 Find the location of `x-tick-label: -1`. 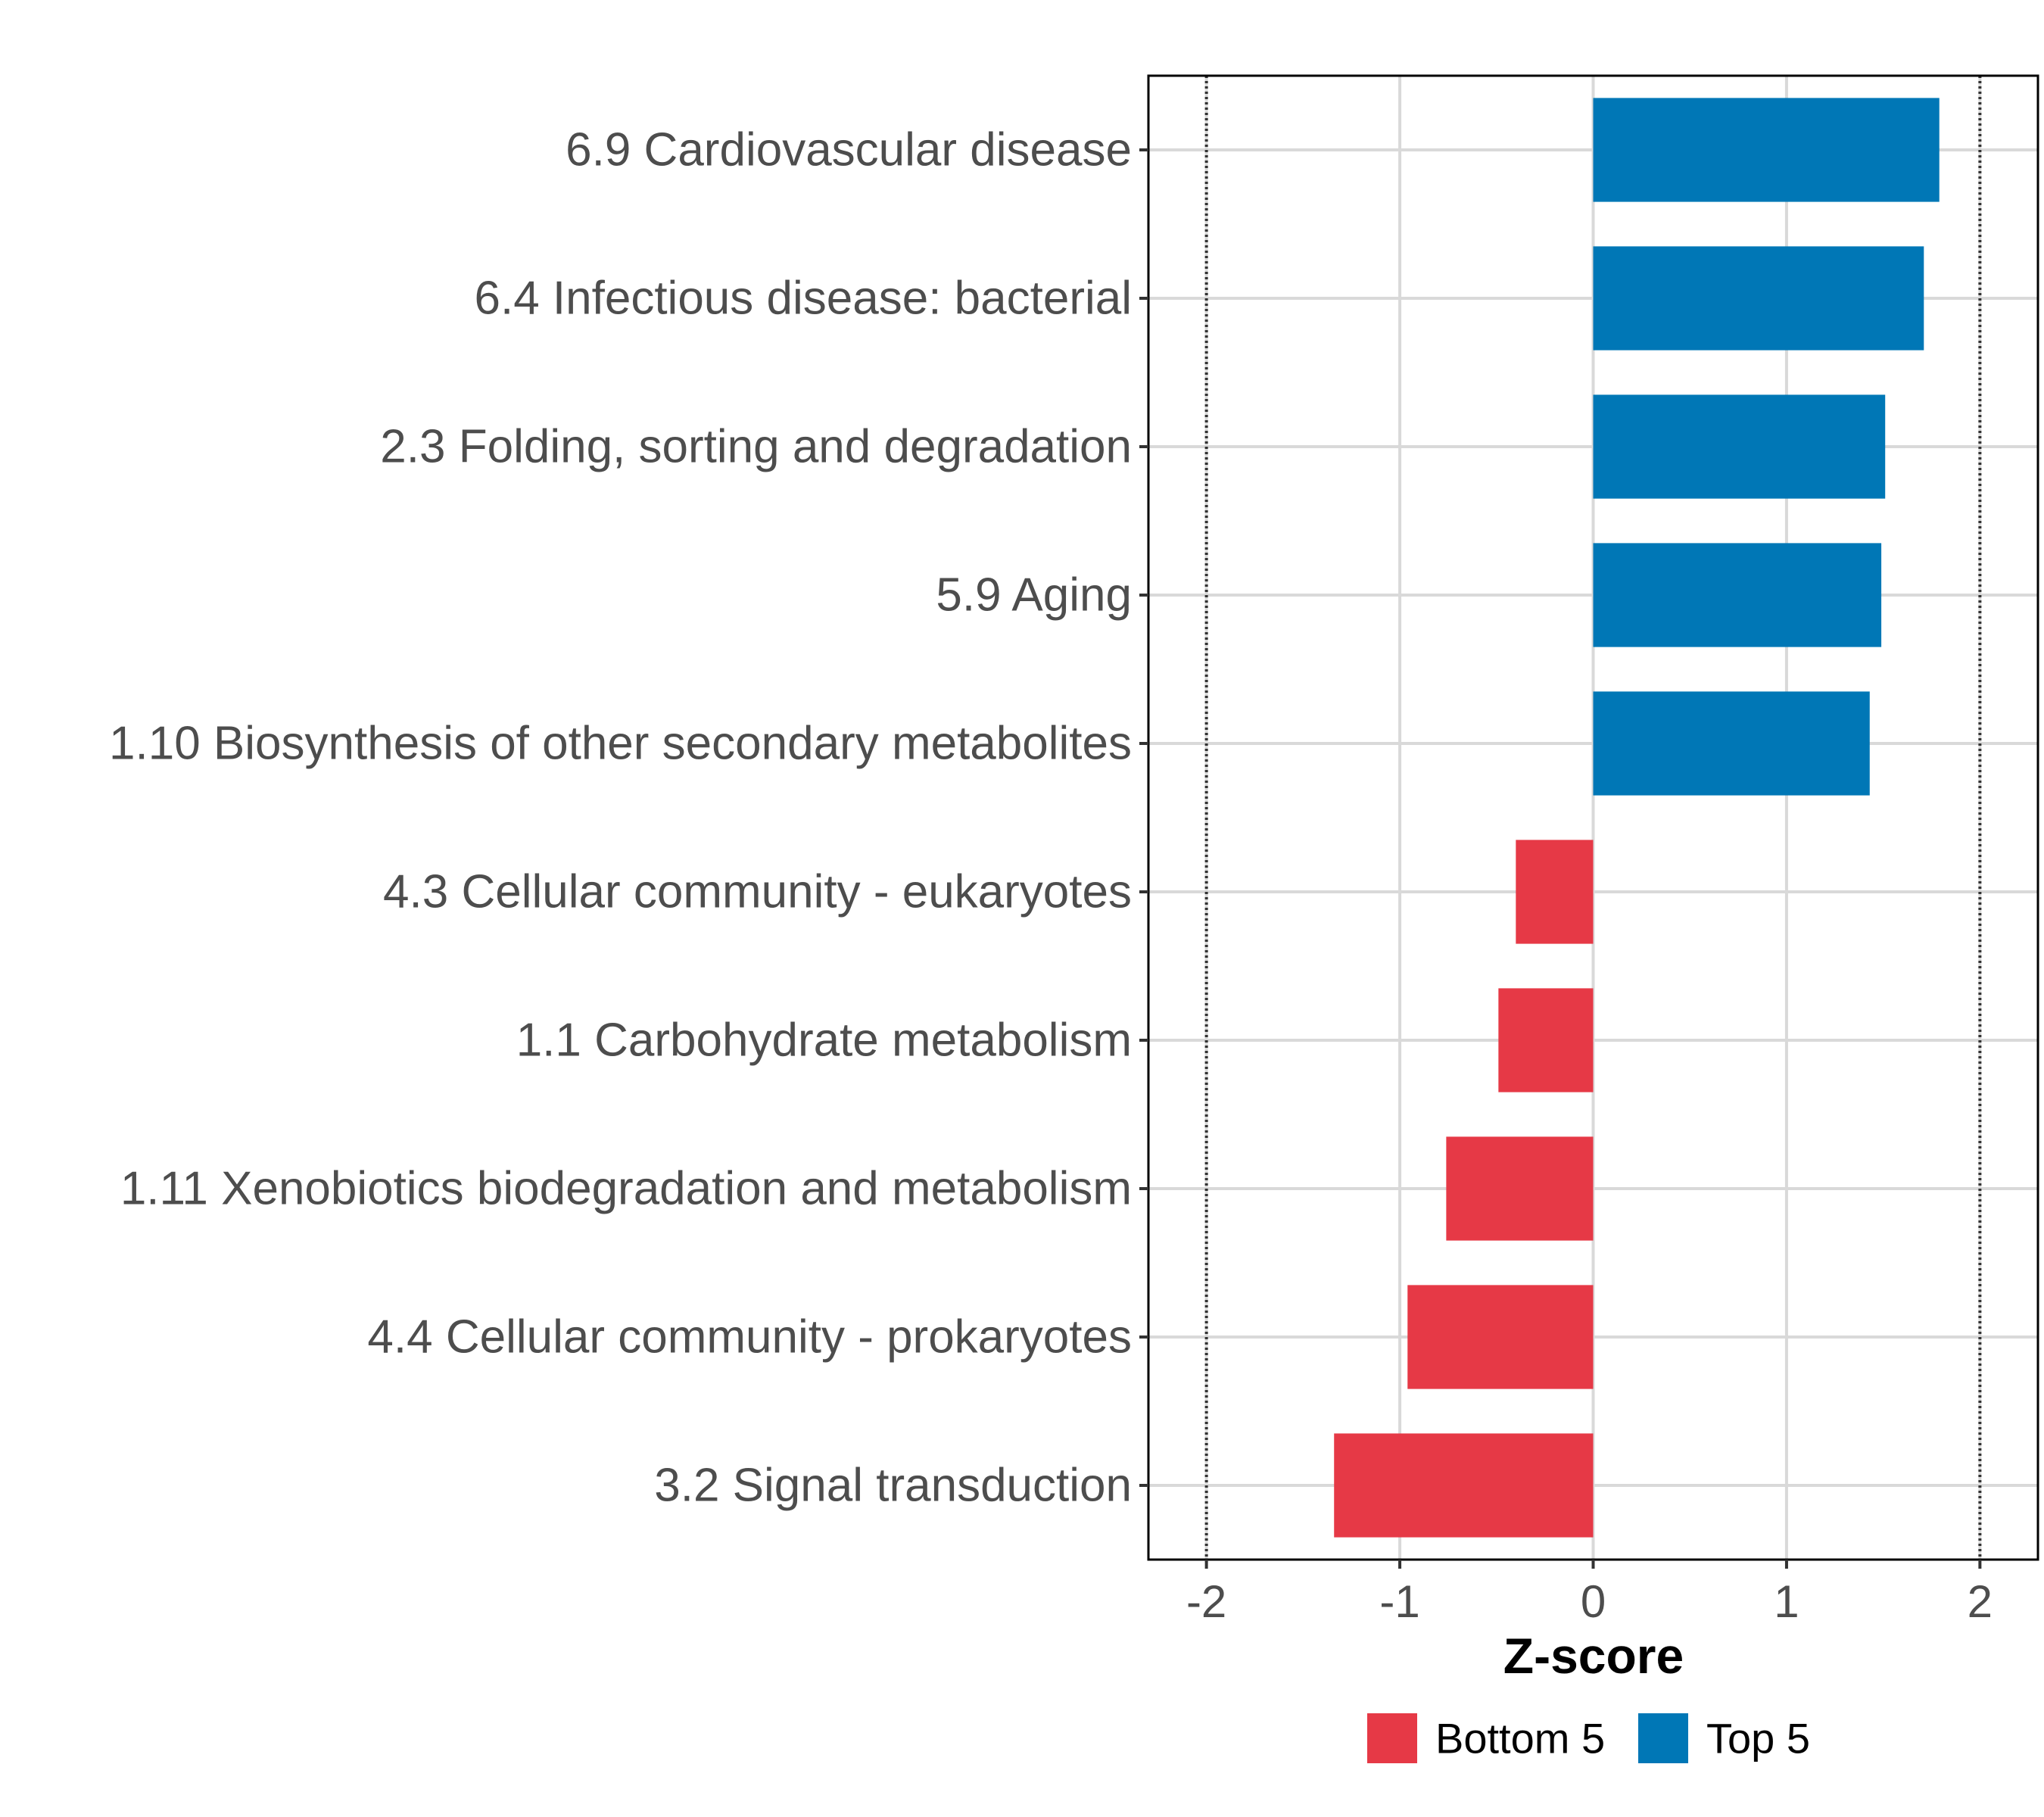

x-tick-label: -1 is located at coordinates (1399, 1601).